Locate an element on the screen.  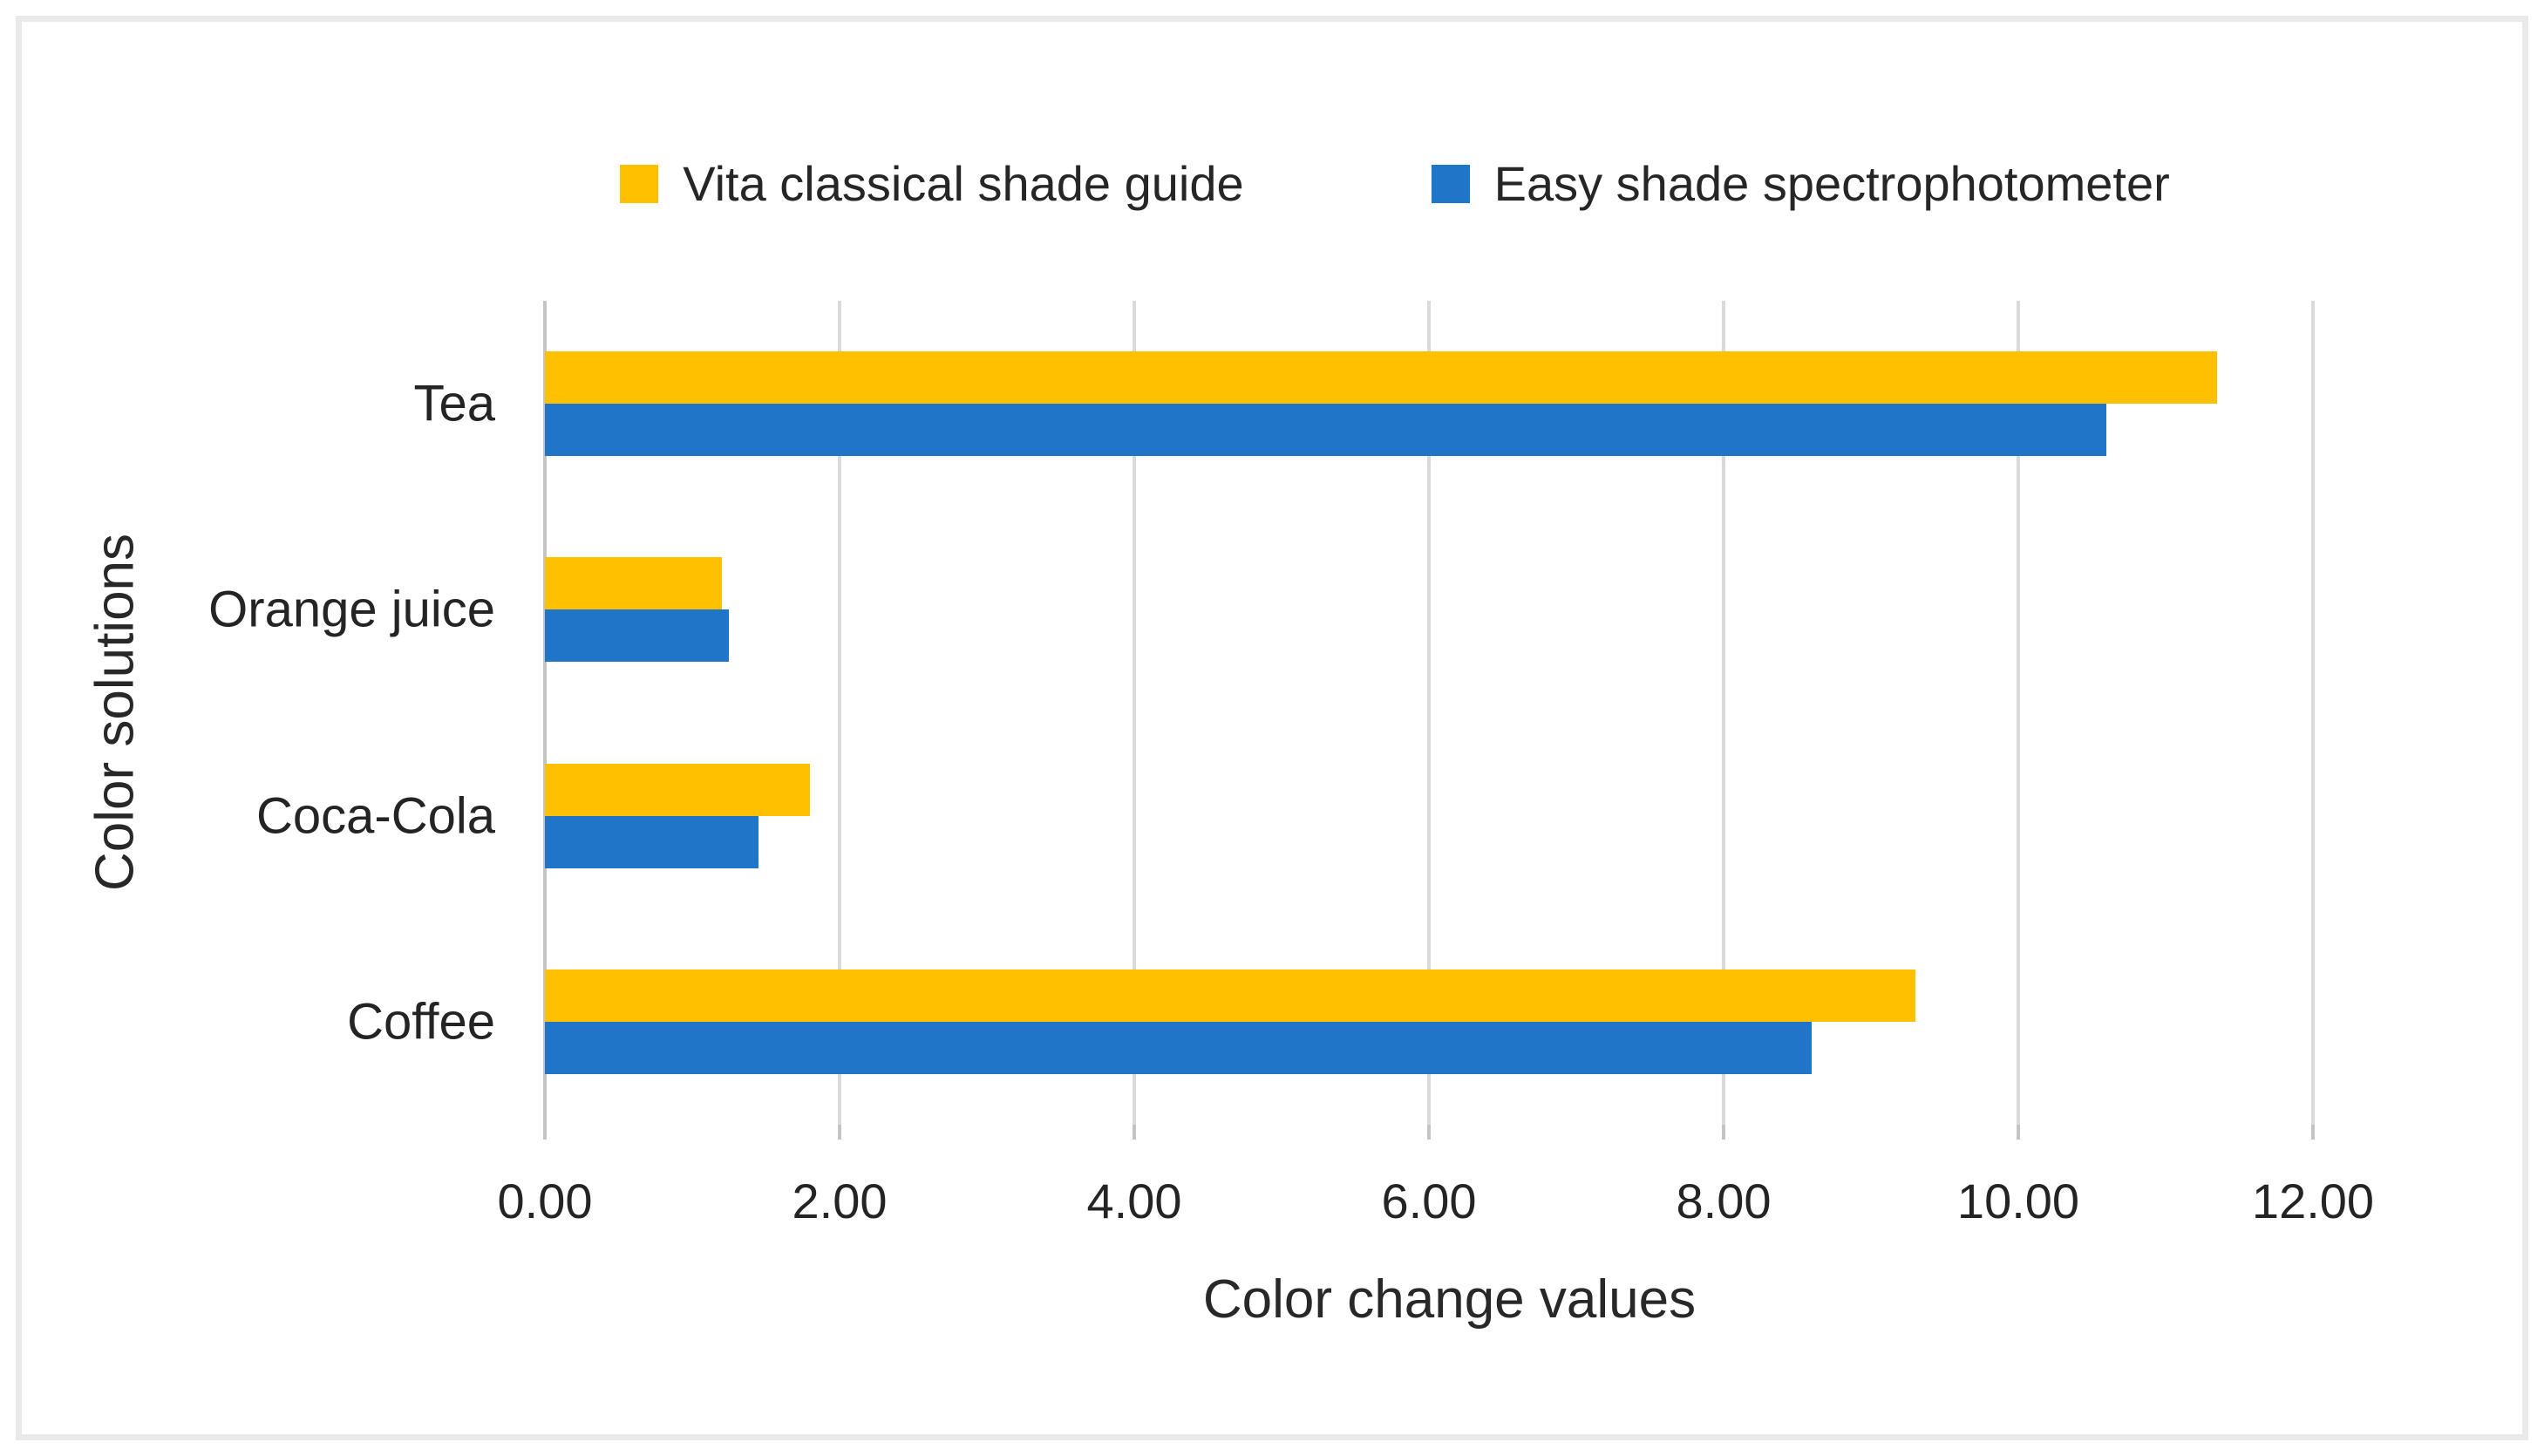
bar-tea-vita-classical-shade-guide is located at coordinates (1381, 378).